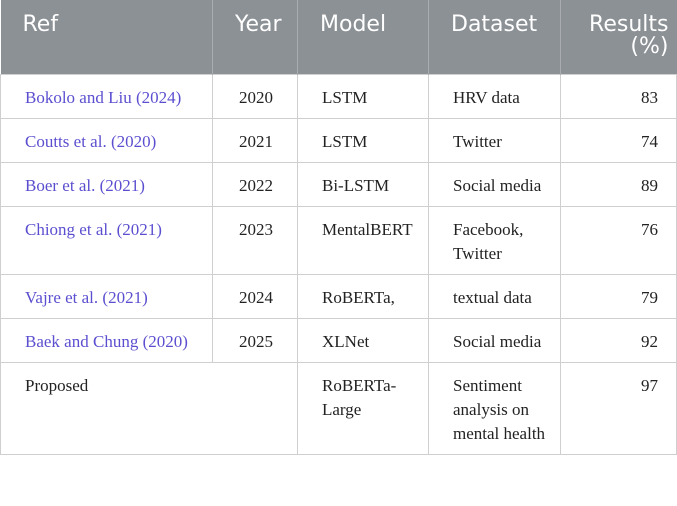 The height and width of the screenshot is (506, 677). What do you see at coordinates (106, 140) in the screenshot?
I see `table-cell: Coutts et al. (2020)` at bounding box center [106, 140].